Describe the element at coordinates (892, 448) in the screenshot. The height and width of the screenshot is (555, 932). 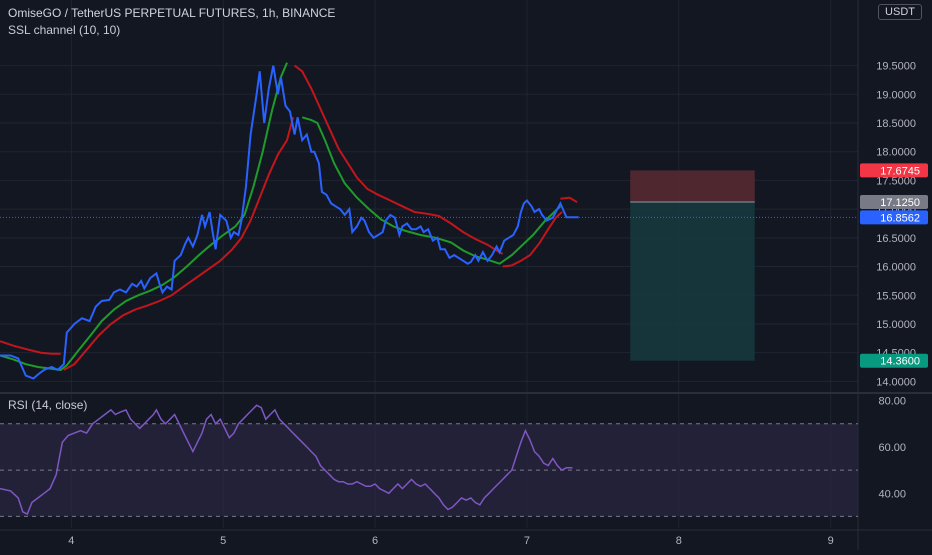
I see `rsi-axis-tick-label: 60.00` at that location.